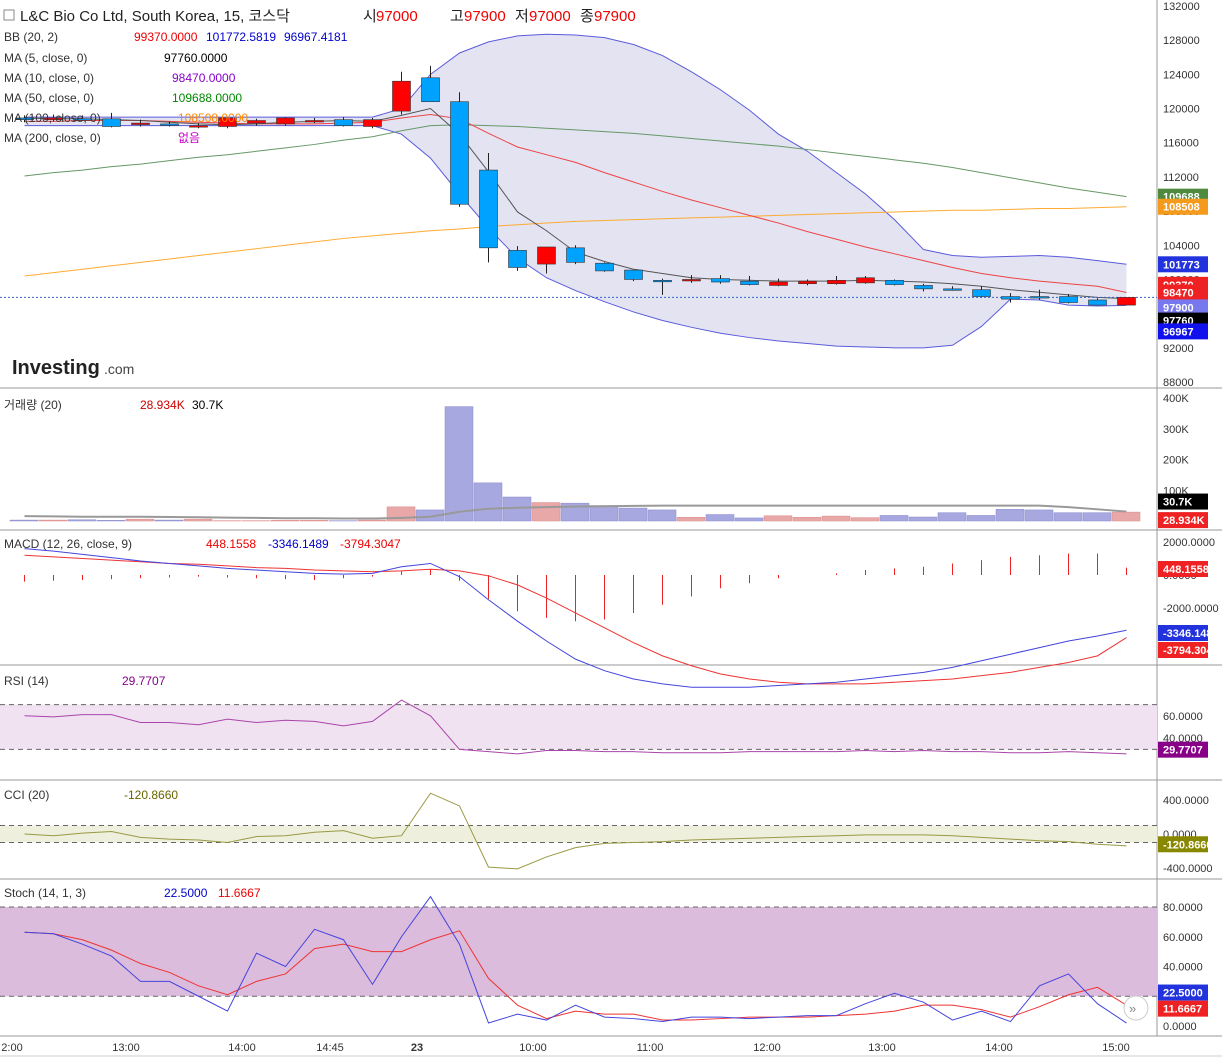 The height and width of the screenshot is (1058, 1222). I want to click on low-label: 저, so click(522, 16).